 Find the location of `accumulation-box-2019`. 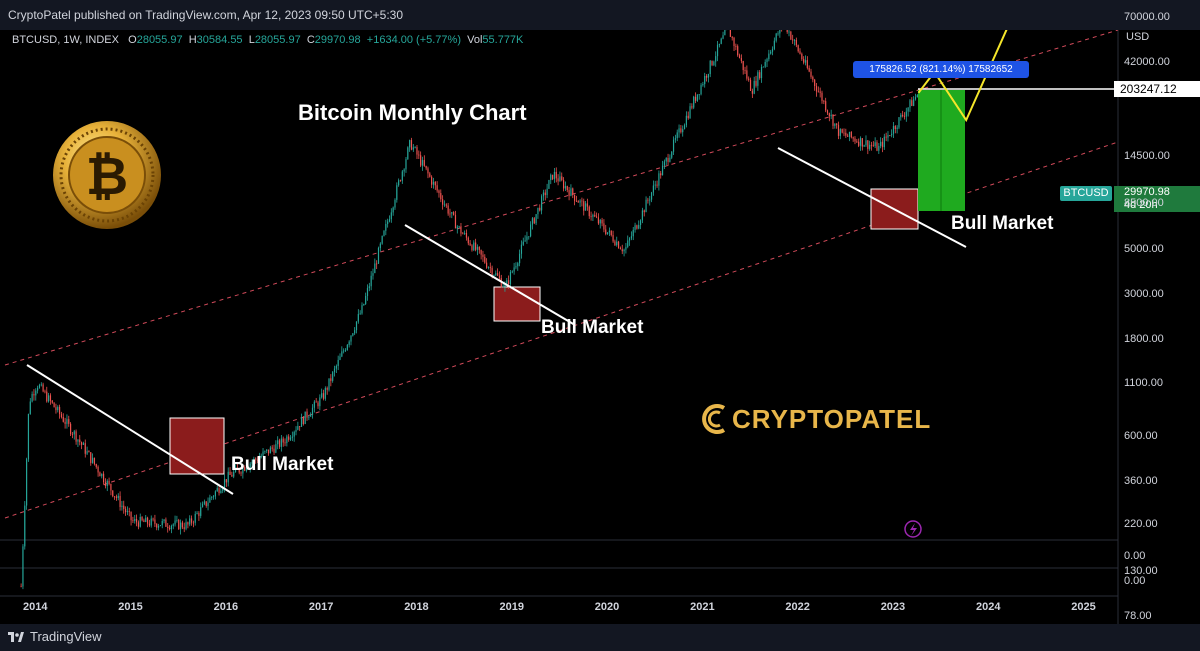

accumulation-box-2019 is located at coordinates (517, 304).